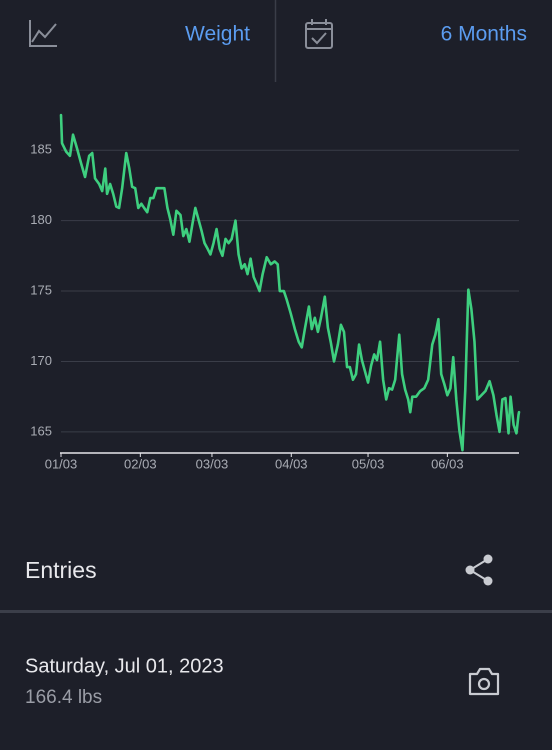  Describe the element at coordinates (61, 570) in the screenshot. I see `entries-title: Entries` at that location.